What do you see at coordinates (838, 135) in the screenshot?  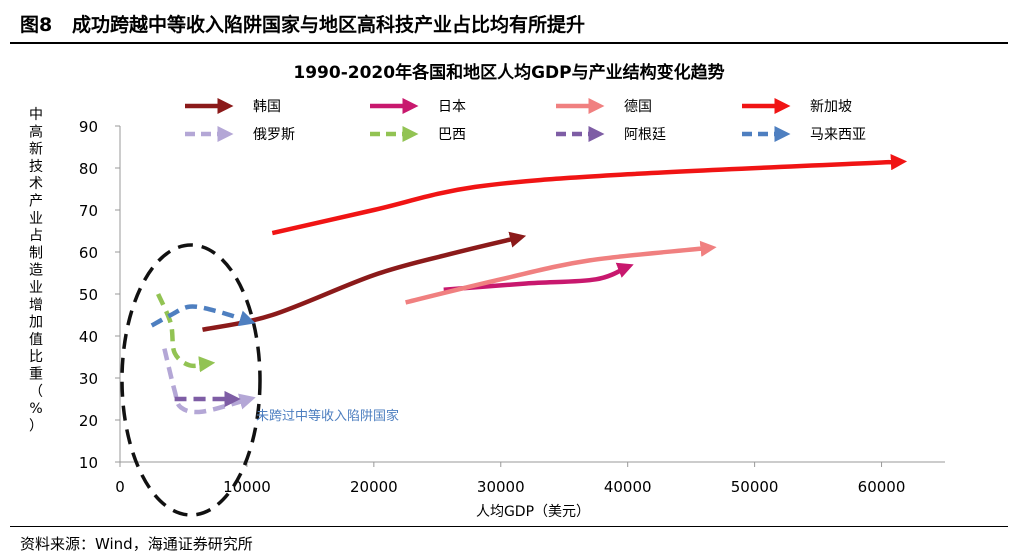 I see `legend-label-8: 马来西亚` at bounding box center [838, 135].